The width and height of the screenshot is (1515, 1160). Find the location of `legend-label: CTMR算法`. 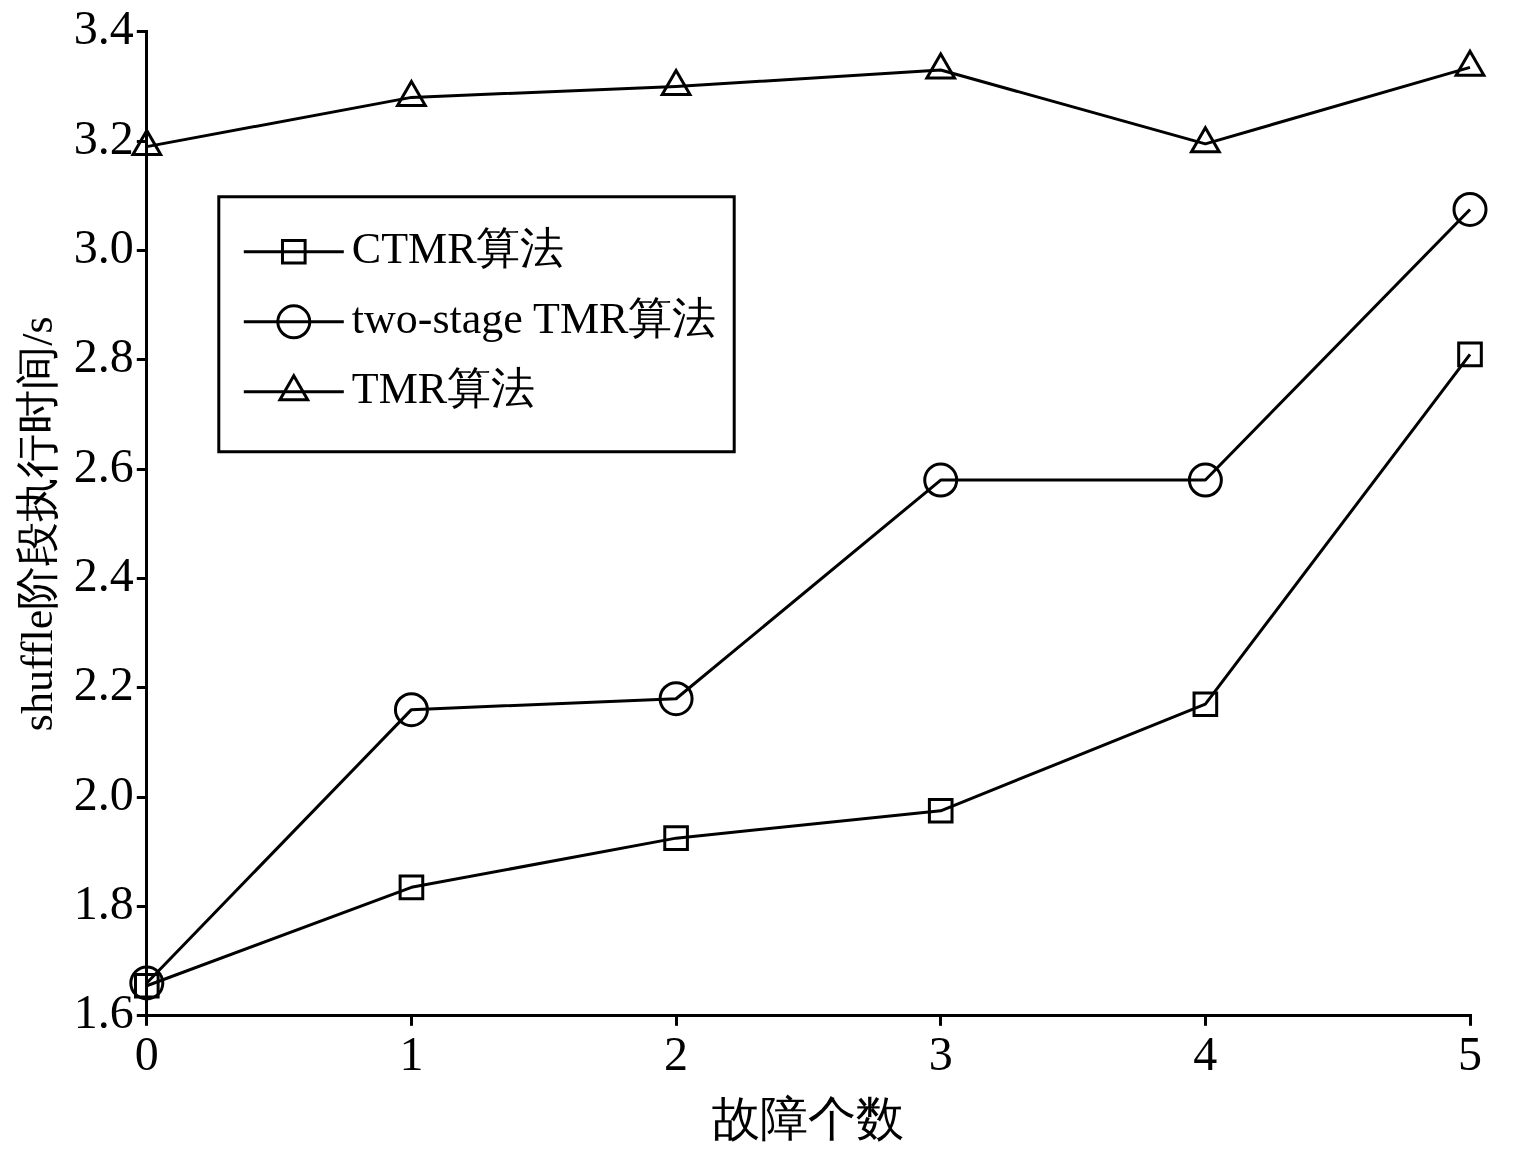

legend-label: CTMR算法 is located at coordinates (458, 249).